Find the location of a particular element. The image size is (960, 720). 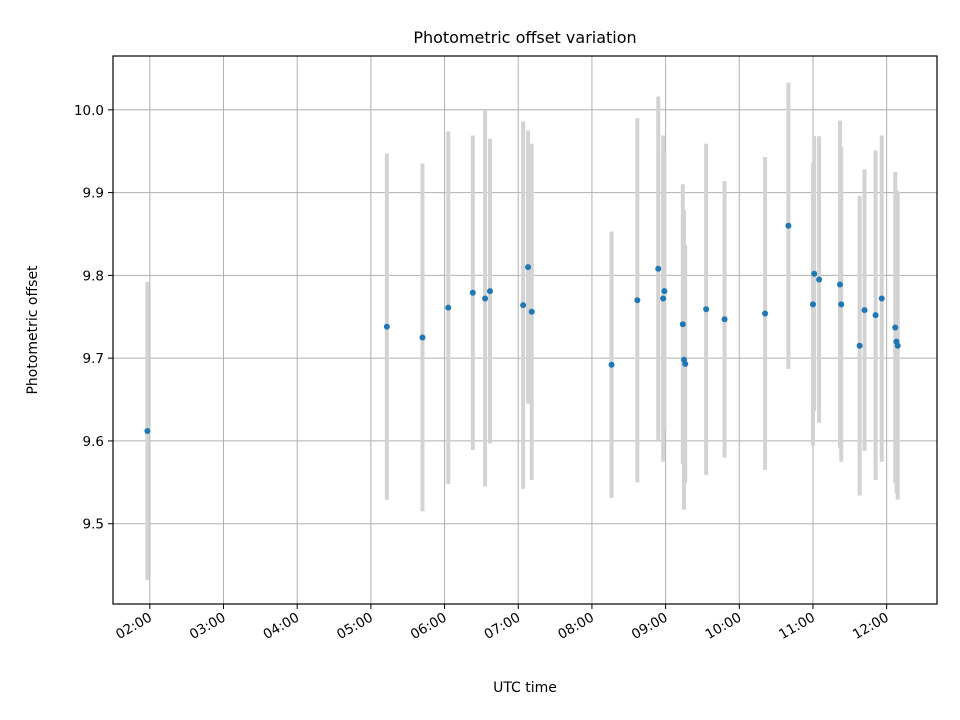

y-tick-label: 9.7 is located at coordinates (93, 359).